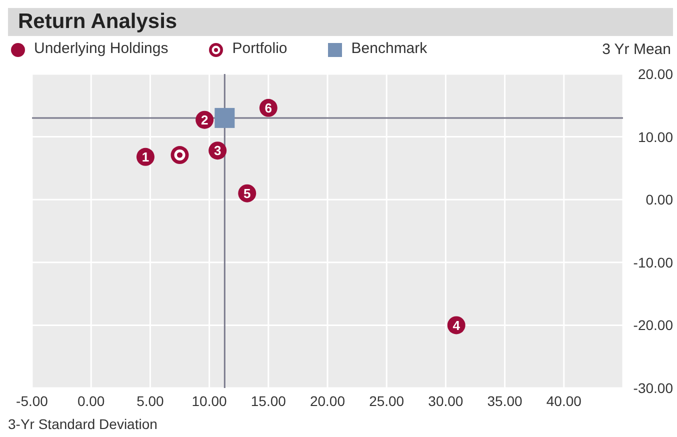  Describe the element at coordinates (268, 108) in the screenshot. I see `annotation: 6` at that location.